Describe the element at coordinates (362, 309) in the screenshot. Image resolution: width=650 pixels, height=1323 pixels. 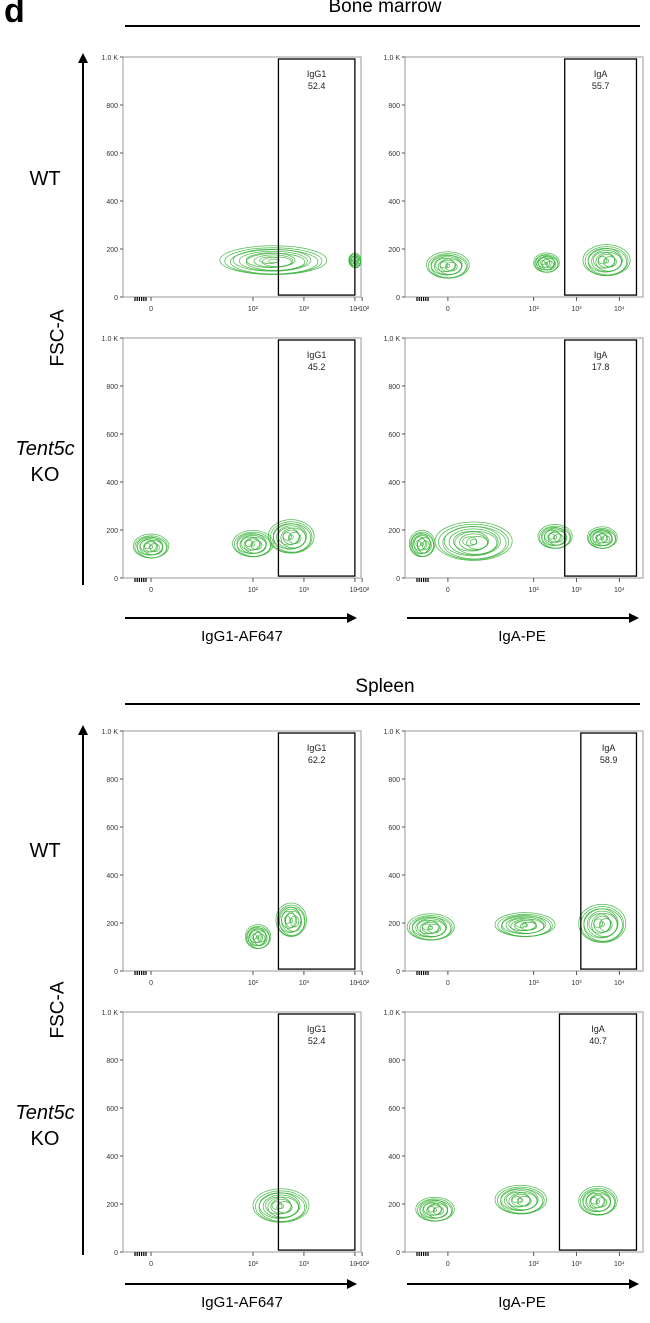
I see `x-tick-label: −10²` at that location.